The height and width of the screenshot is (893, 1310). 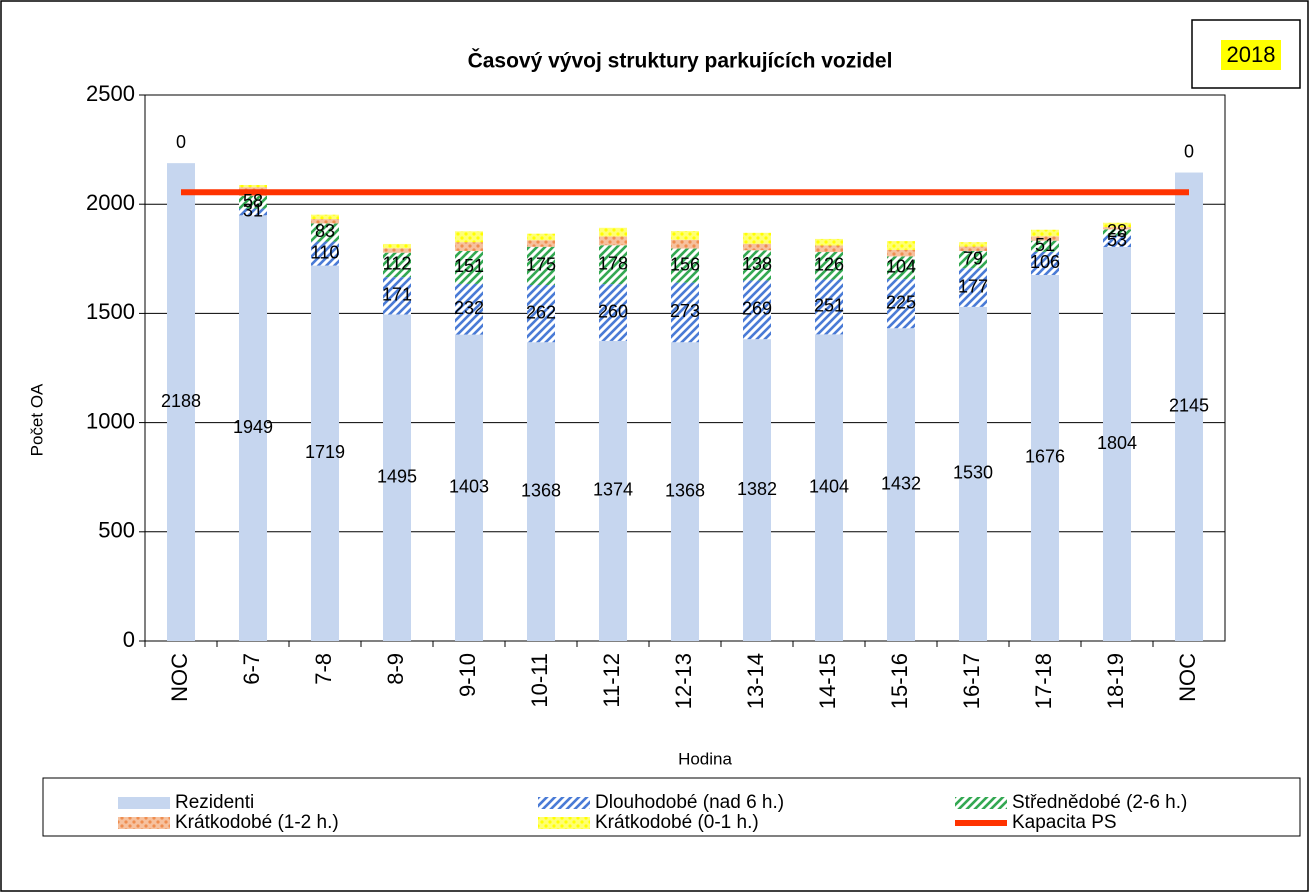 I want to click on data-label: 251, so click(x=829, y=306).